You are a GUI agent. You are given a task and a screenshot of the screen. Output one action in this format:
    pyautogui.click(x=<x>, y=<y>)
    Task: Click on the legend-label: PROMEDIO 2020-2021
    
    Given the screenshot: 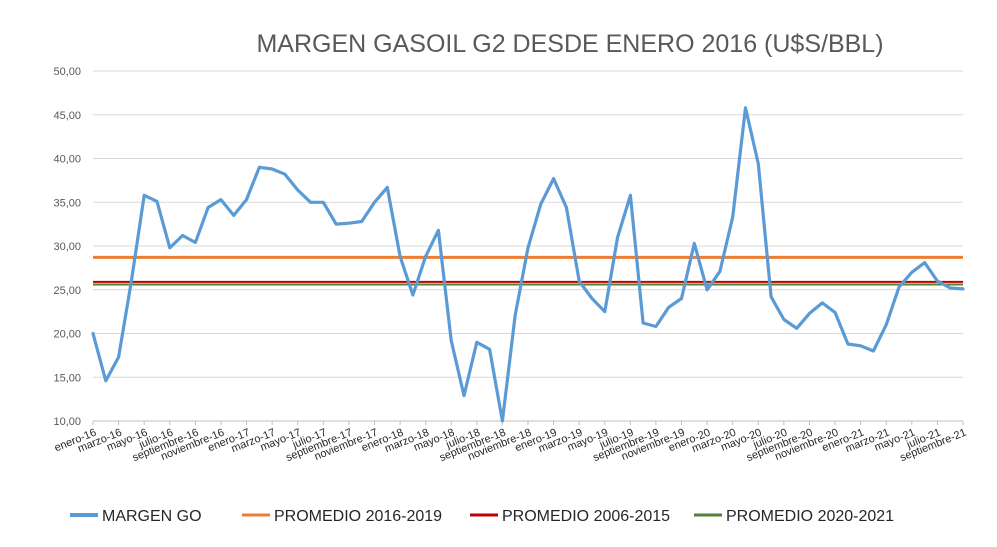 What is the action you would take?
    pyautogui.click(x=810, y=516)
    